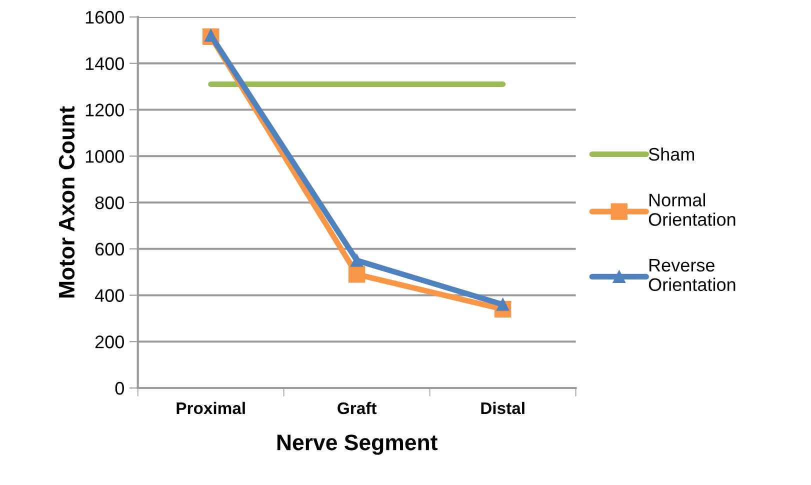 This screenshot has width=811, height=485. What do you see at coordinates (105, 63) in the screenshot?
I see `y-tick-label: 1400` at bounding box center [105, 63].